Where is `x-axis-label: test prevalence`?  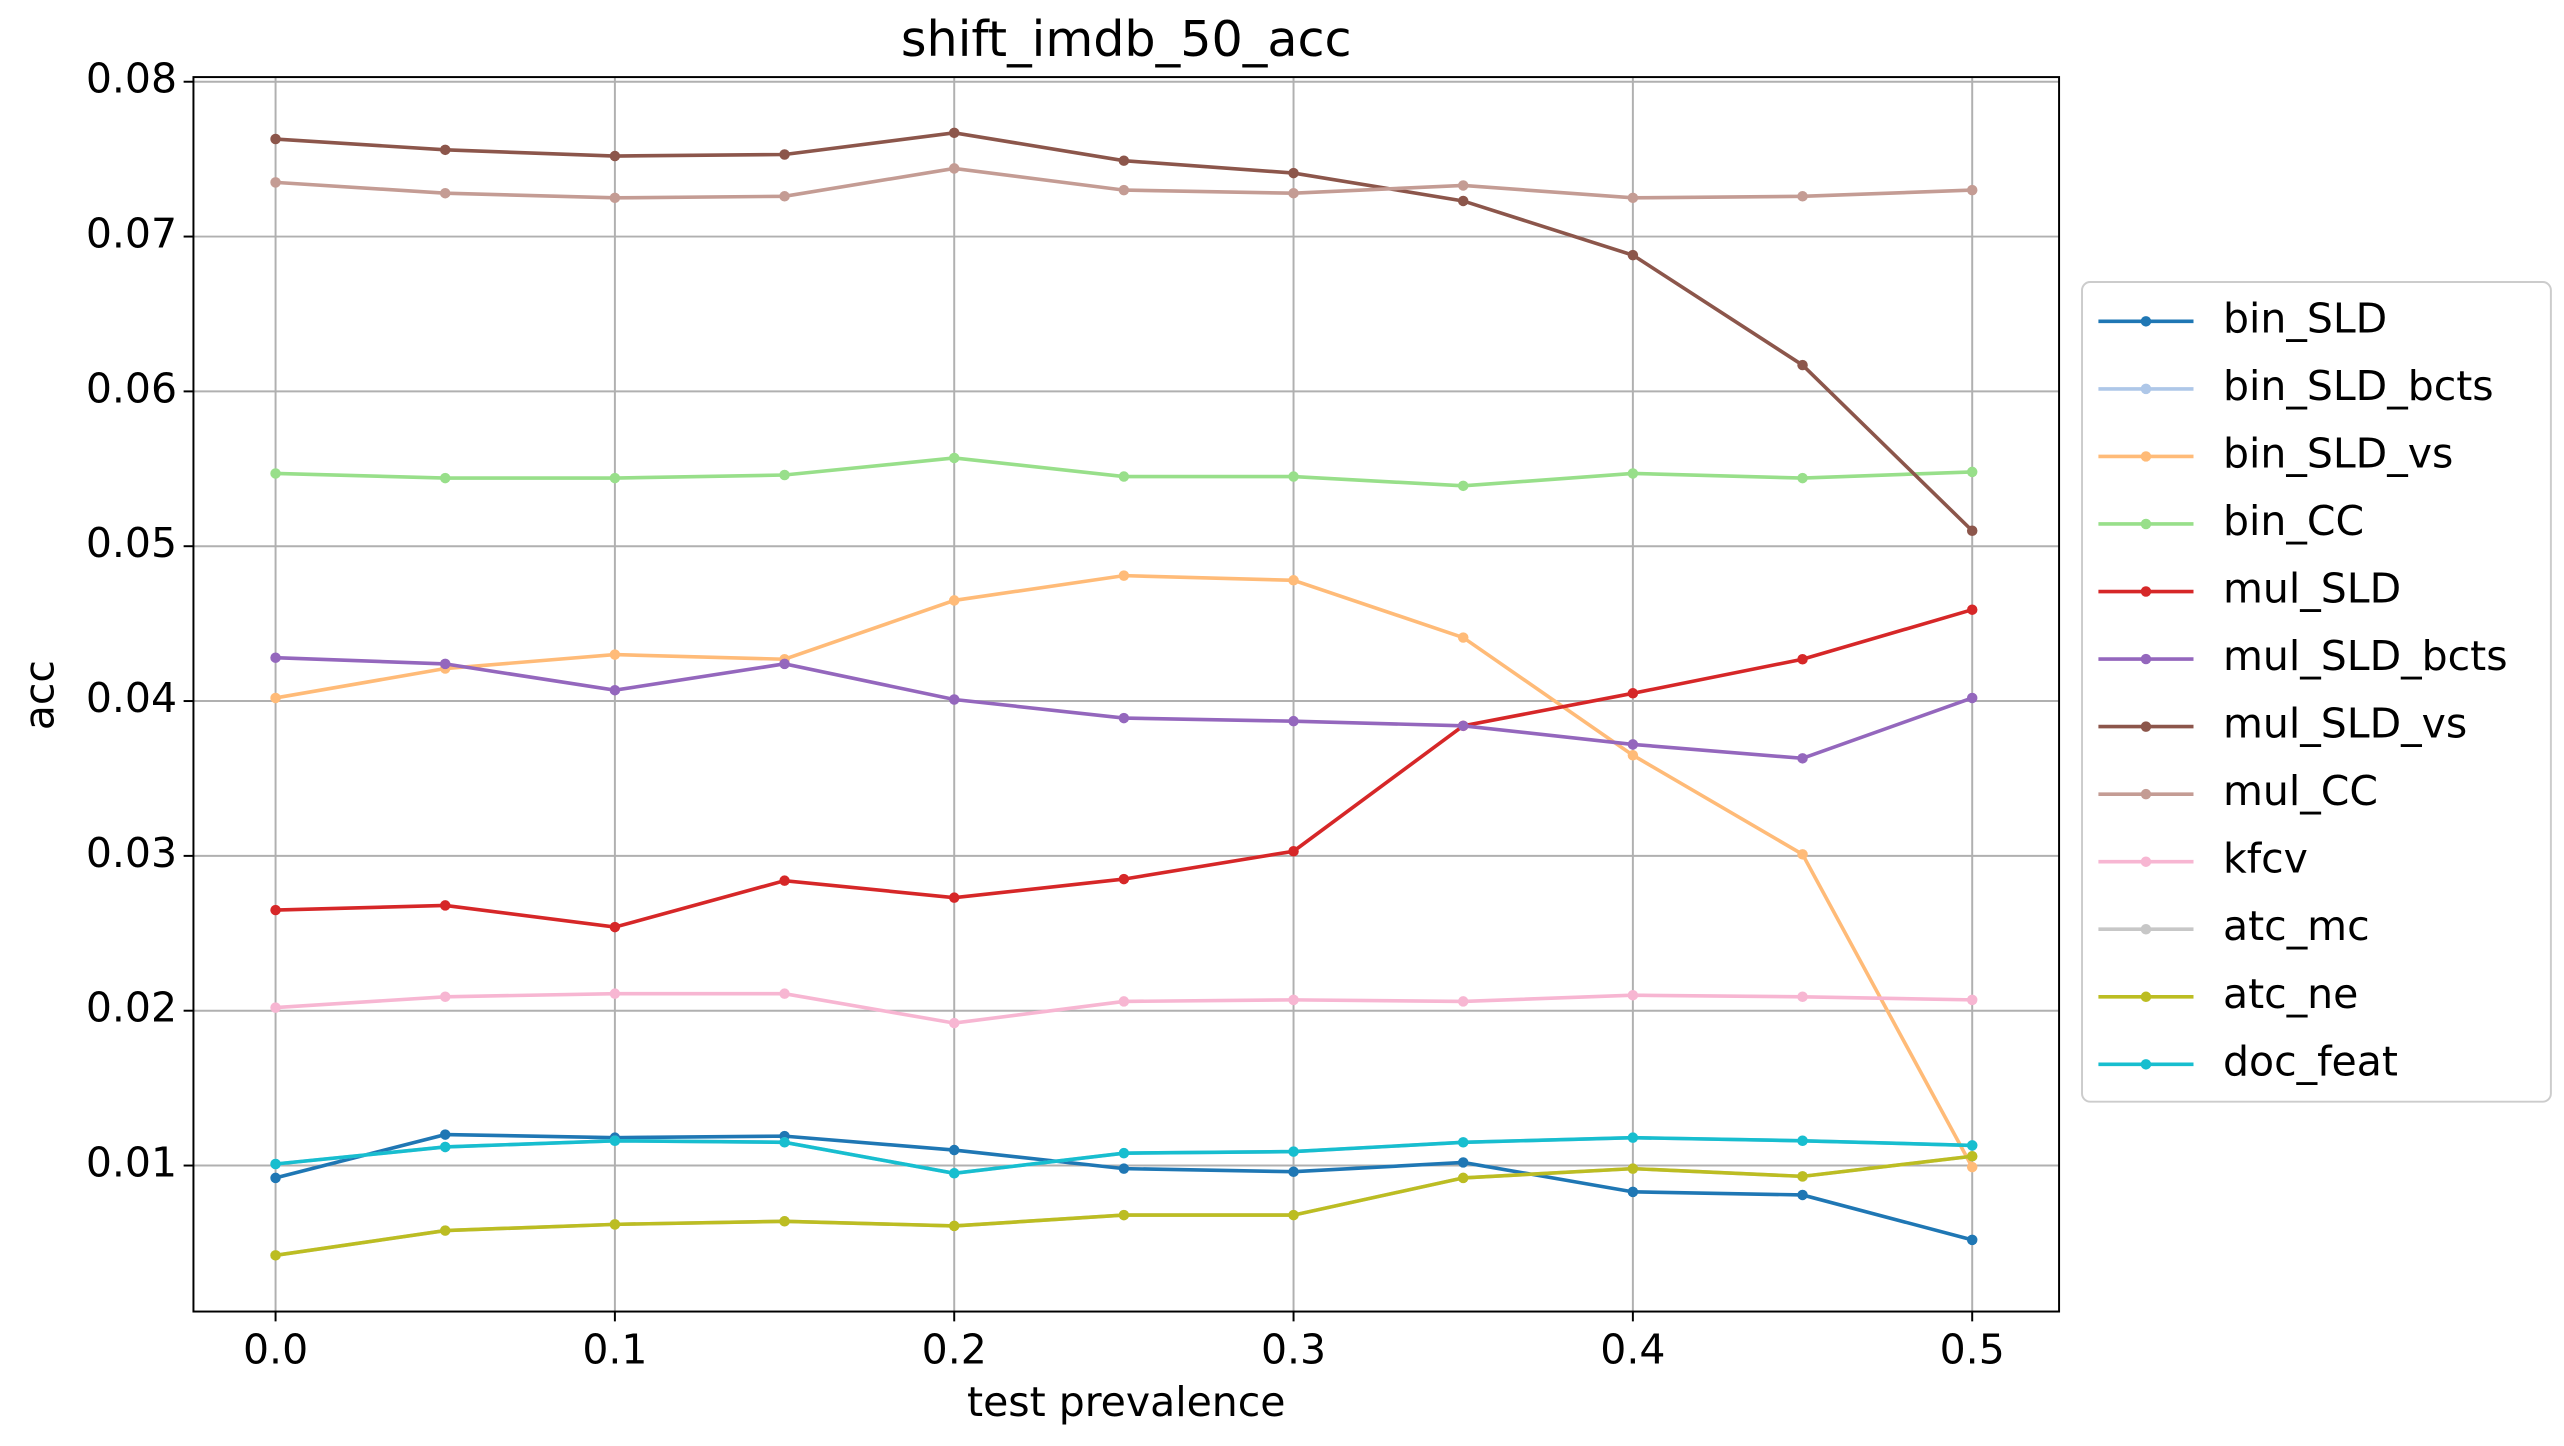 x-axis-label: test prevalence is located at coordinates (1126, 1402).